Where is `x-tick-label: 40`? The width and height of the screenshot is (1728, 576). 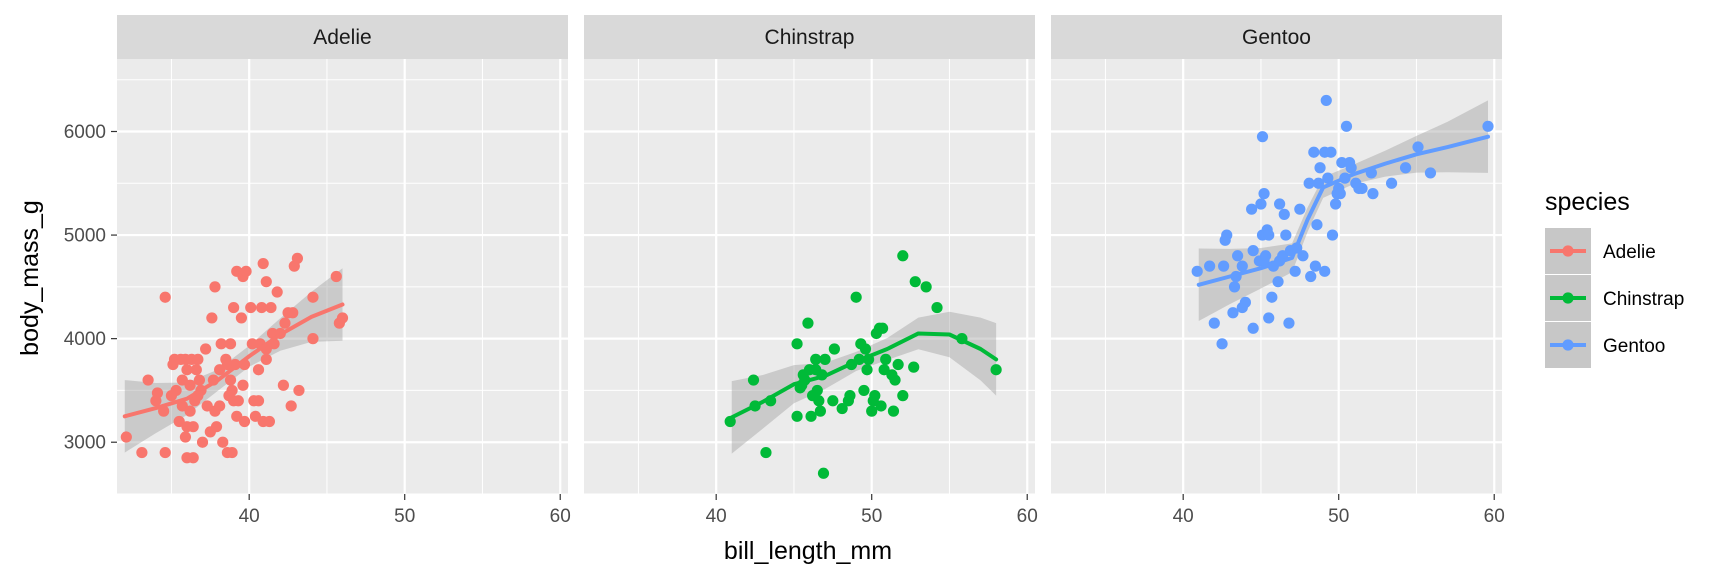
x-tick-label: 40 is located at coordinates (249, 516).